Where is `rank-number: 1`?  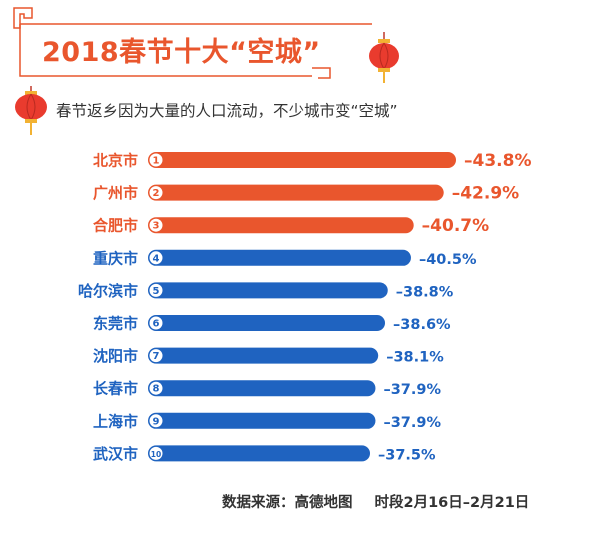 rank-number: 1 is located at coordinates (156, 161).